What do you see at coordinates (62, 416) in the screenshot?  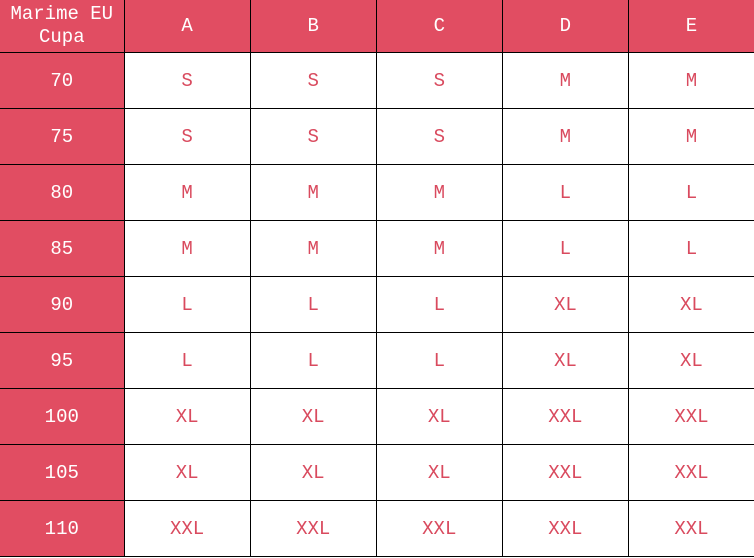 I see `band-size-cell: 100` at bounding box center [62, 416].